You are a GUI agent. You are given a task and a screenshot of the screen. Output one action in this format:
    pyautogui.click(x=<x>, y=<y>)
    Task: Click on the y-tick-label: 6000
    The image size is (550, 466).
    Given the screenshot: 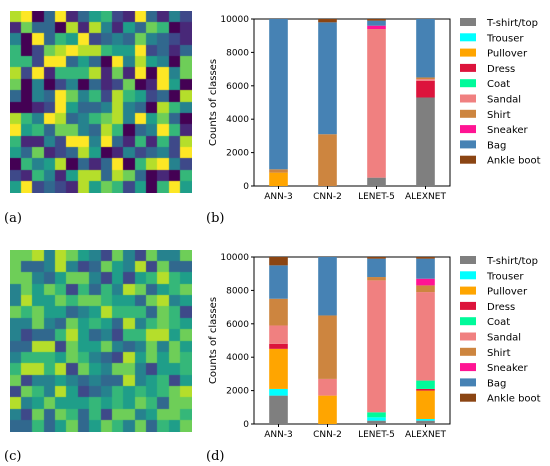 What is the action you would take?
    pyautogui.click(x=237, y=325)
    